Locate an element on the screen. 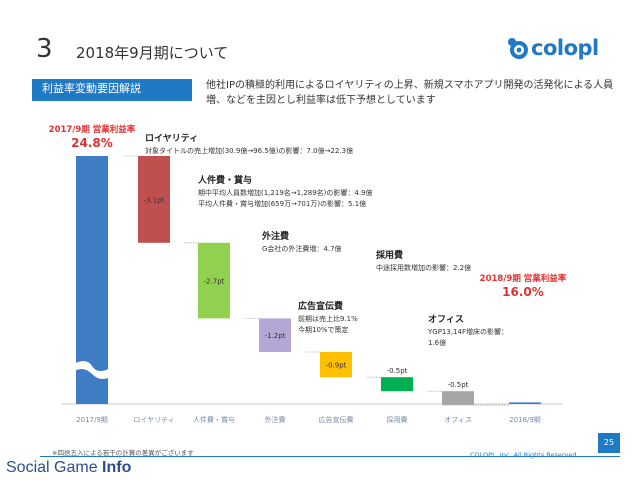 The image size is (640, 480). page-title: 2018年9月期について is located at coordinates (152, 53).